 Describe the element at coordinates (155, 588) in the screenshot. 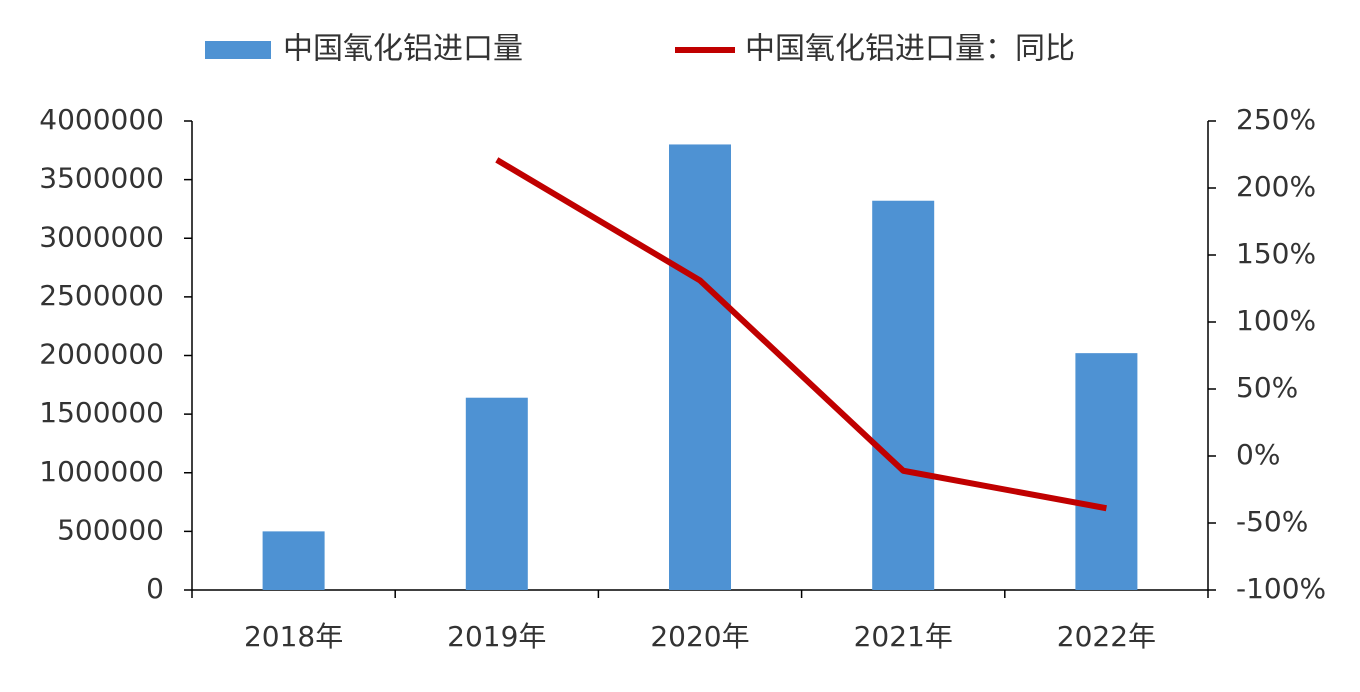

I see `y-tick-label: 0` at that location.